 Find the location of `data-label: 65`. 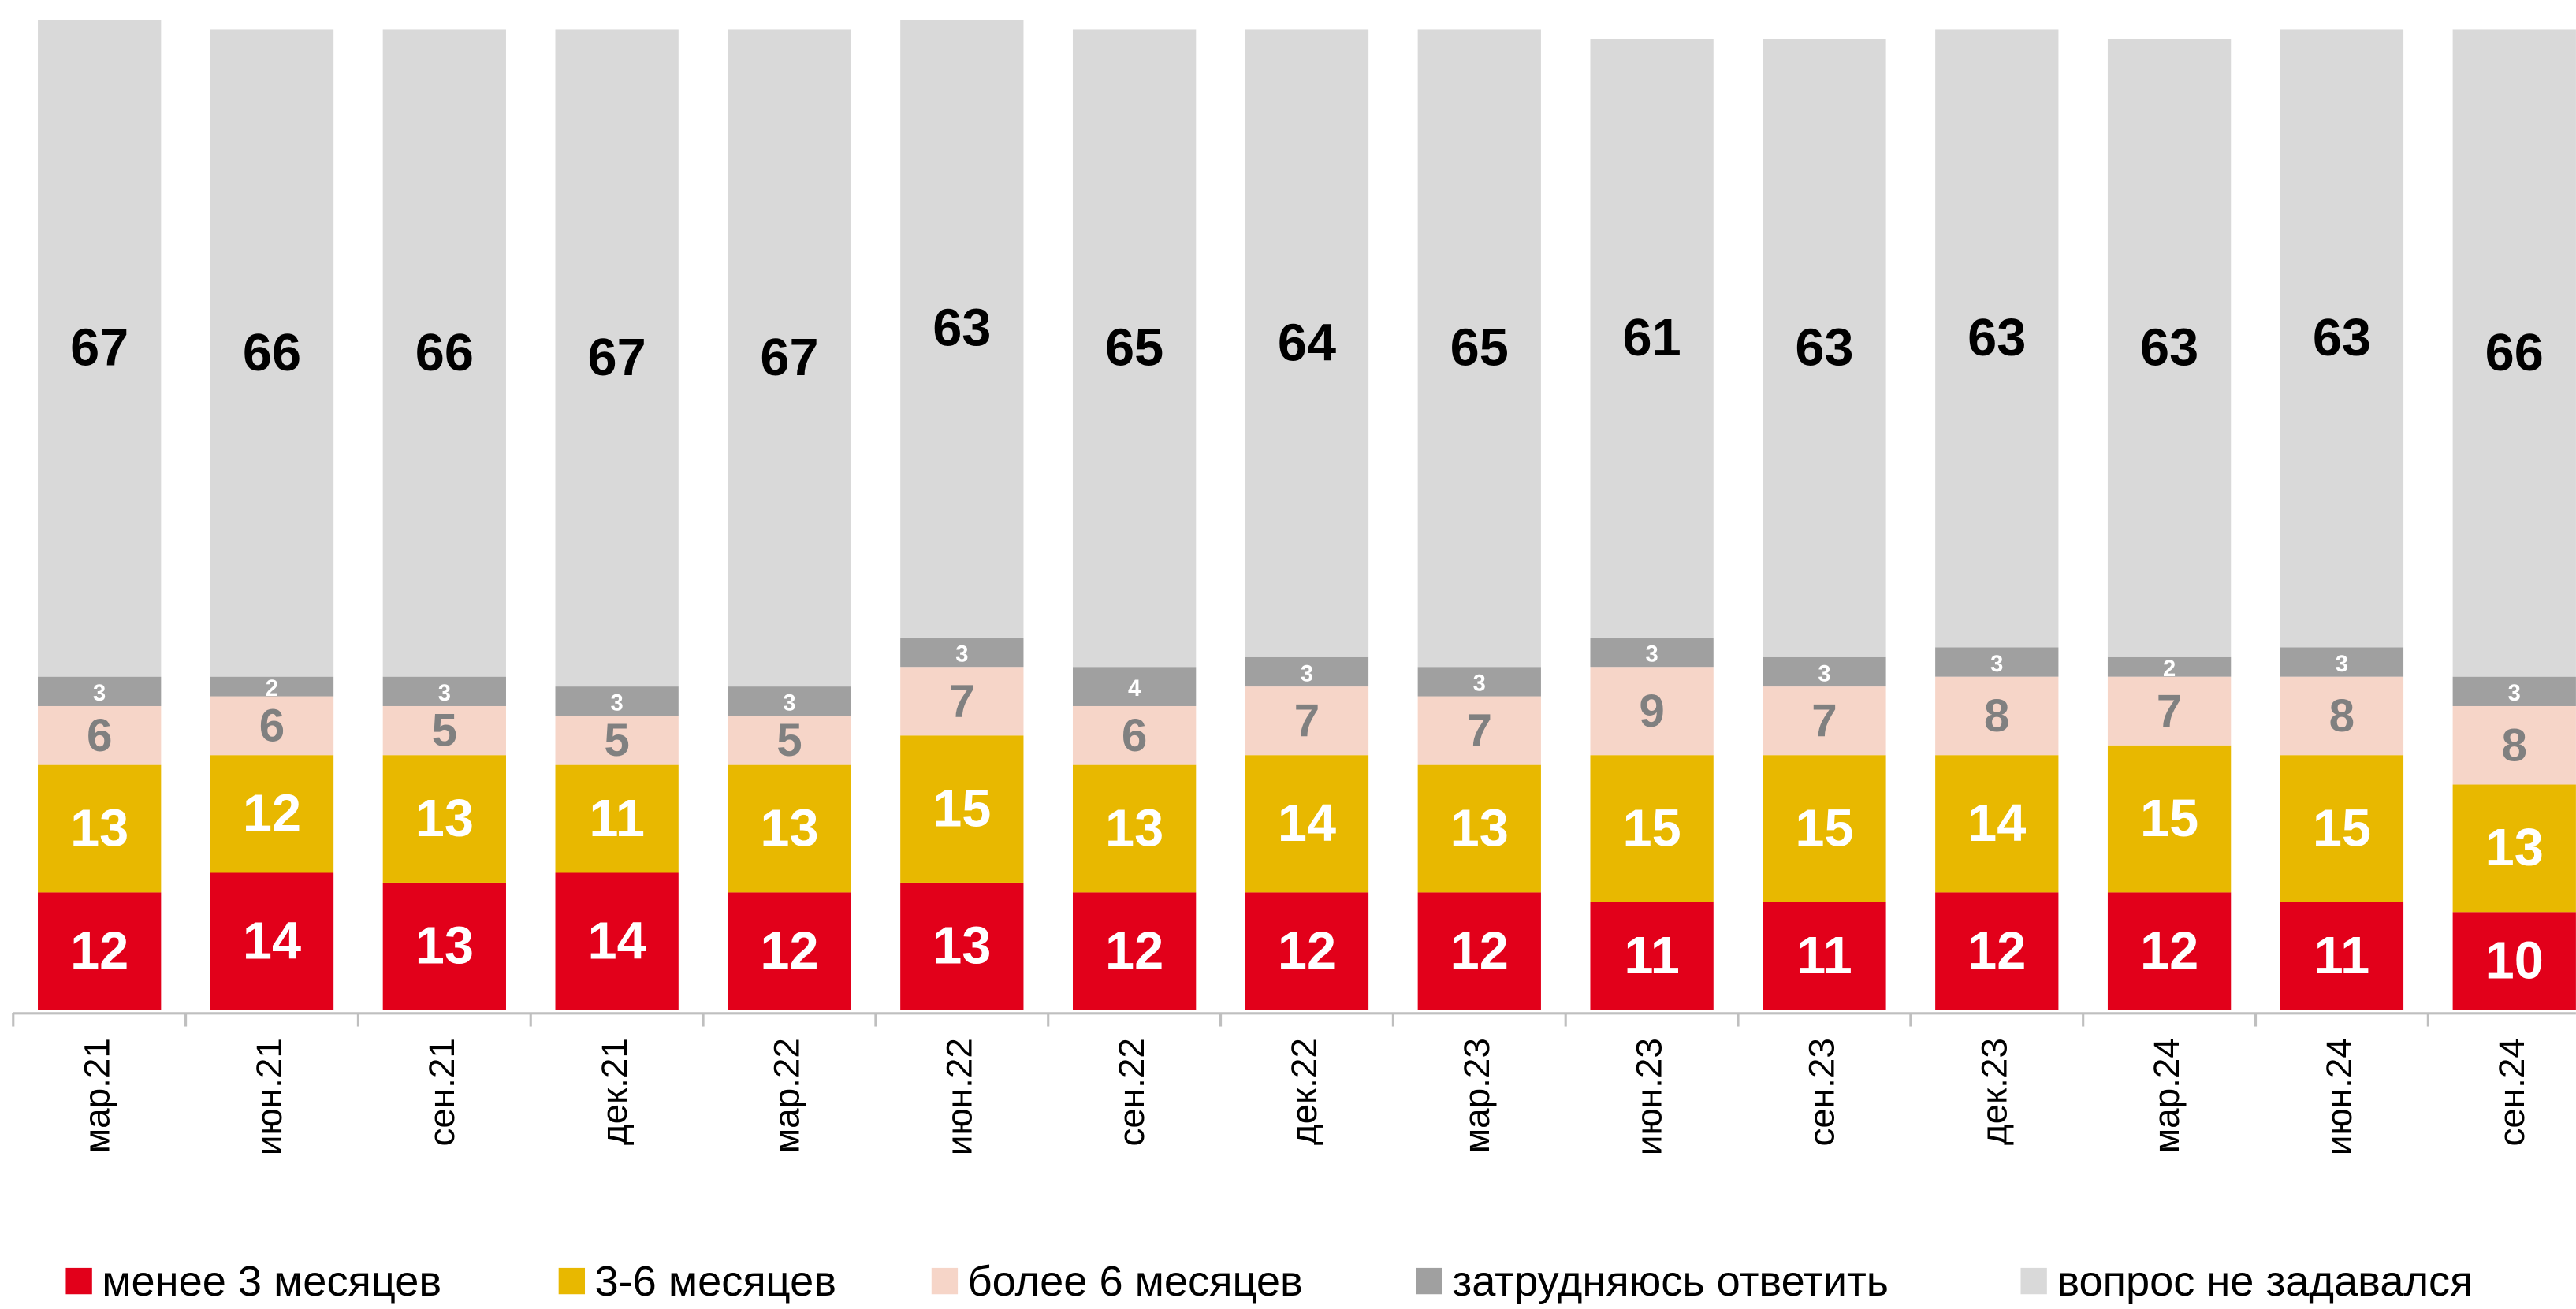

data-label: 65 is located at coordinates (1134, 348).